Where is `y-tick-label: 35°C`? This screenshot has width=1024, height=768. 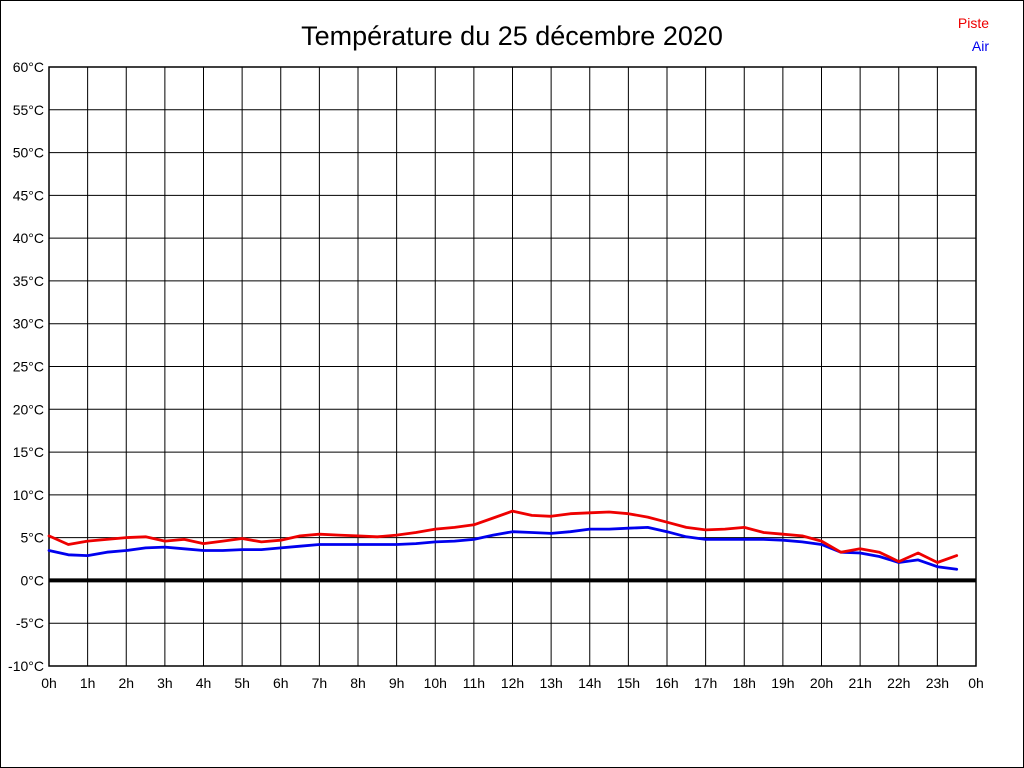 y-tick-label: 35°C is located at coordinates (28, 281).